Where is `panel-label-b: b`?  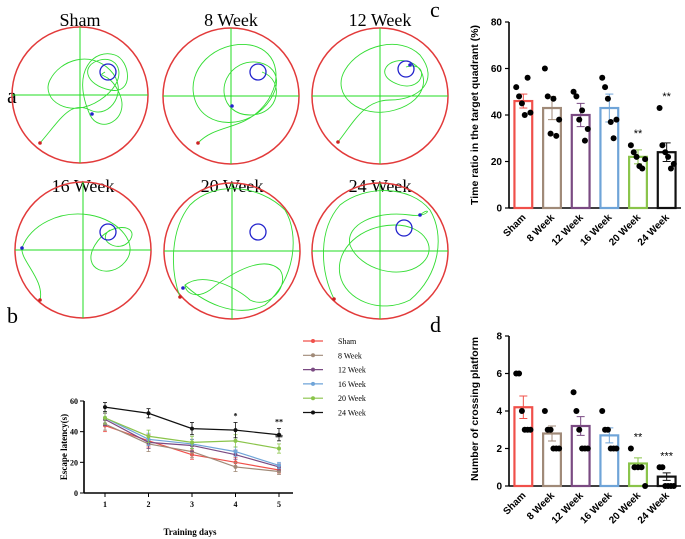
panel-label-b: b is located at coordinates (12, 315).